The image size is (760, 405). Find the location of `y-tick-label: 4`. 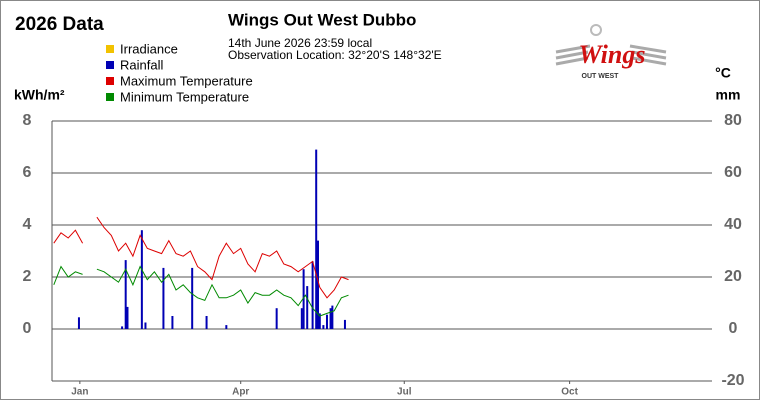

y-tick-label: 4 is located at coordinates (27, 224).